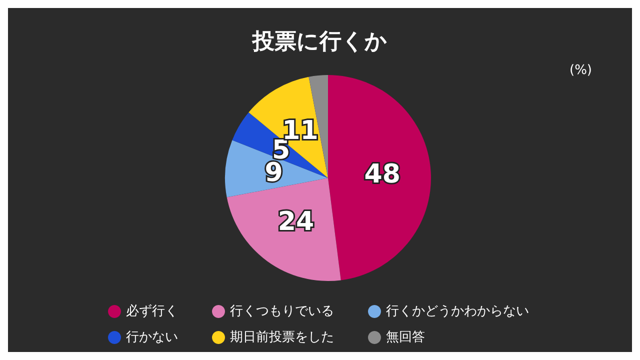 This screenshot has height=360, width=640. I want to click on legend-label: 必ず行く, so click(152, 311).